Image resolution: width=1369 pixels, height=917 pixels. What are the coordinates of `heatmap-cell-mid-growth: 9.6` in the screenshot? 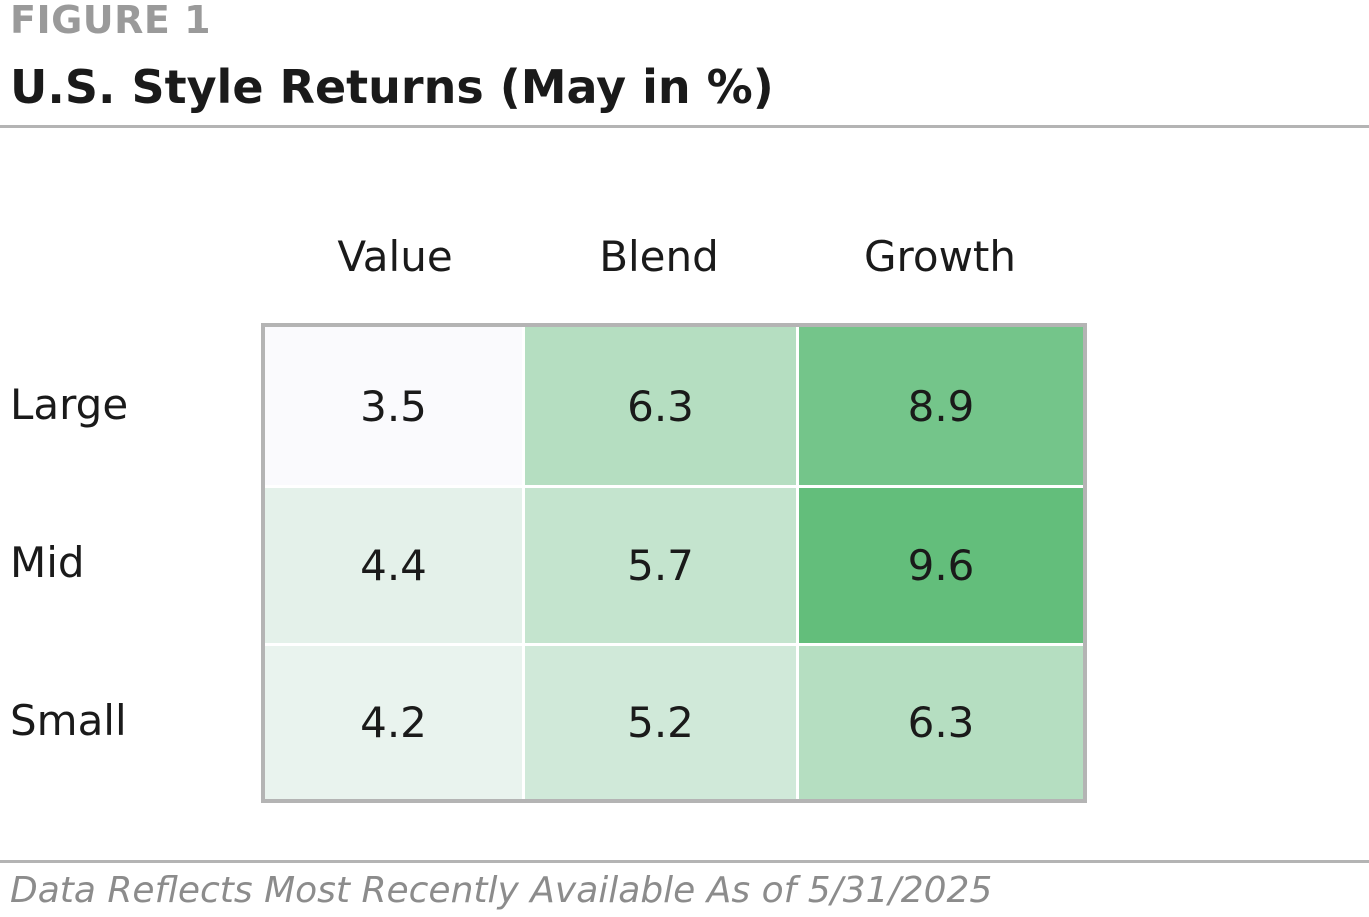 It's located at (939, 564).